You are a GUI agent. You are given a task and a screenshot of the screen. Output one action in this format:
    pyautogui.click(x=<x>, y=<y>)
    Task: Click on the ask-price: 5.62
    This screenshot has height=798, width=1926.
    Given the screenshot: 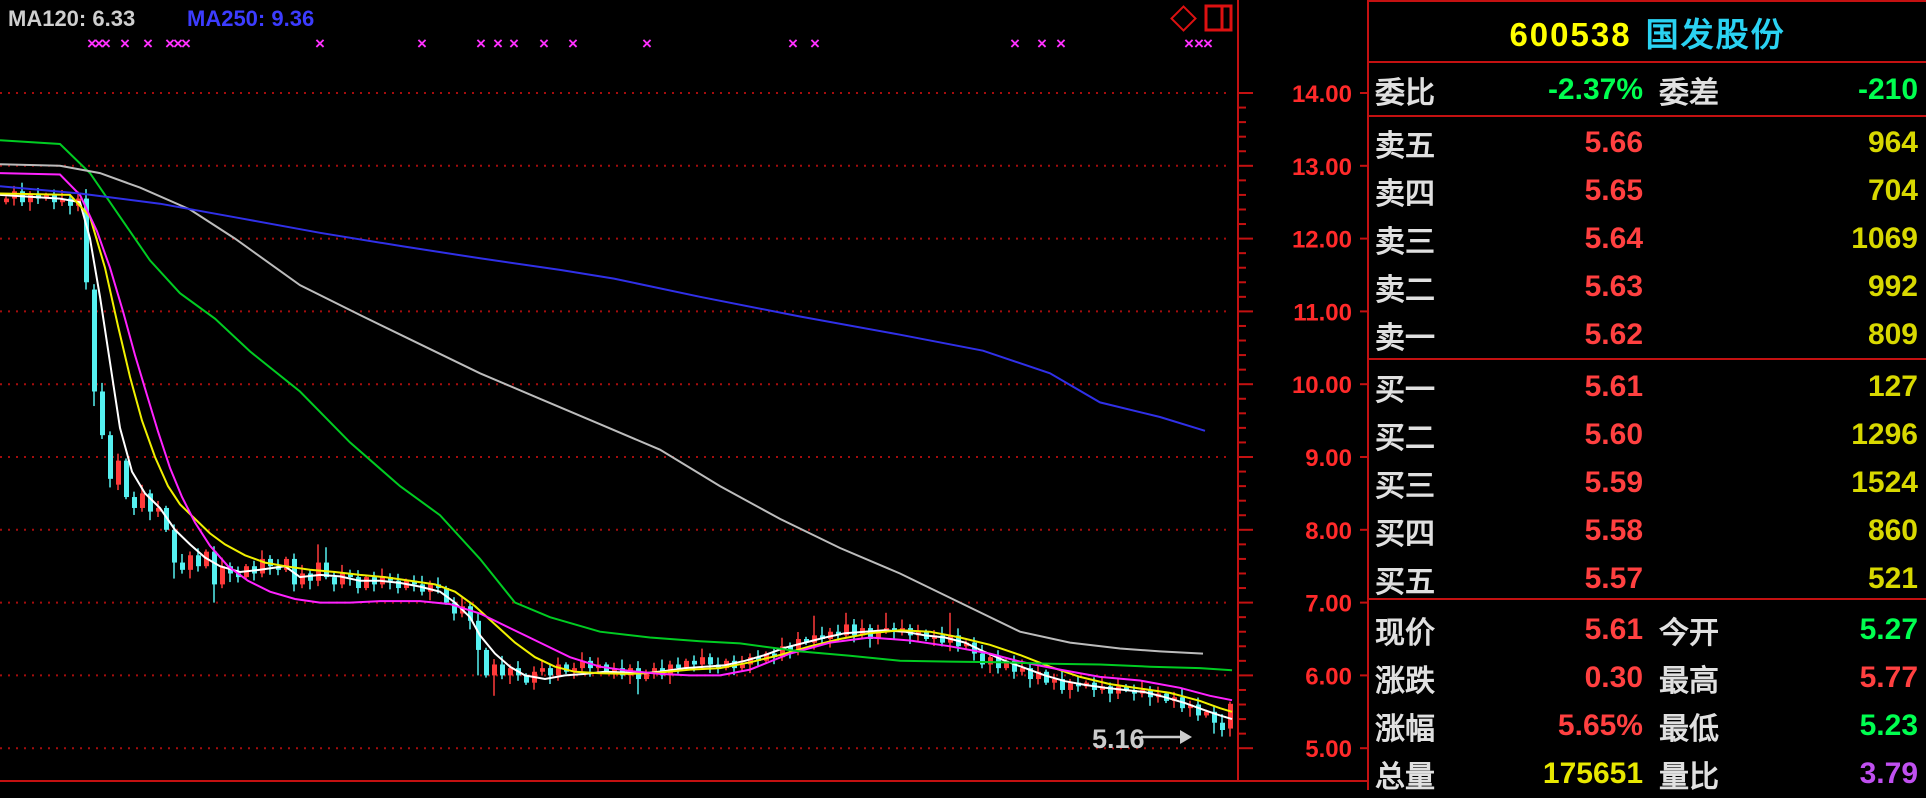 What is the action you would take?
    pyautogui.click(x=1613, y=334)
    